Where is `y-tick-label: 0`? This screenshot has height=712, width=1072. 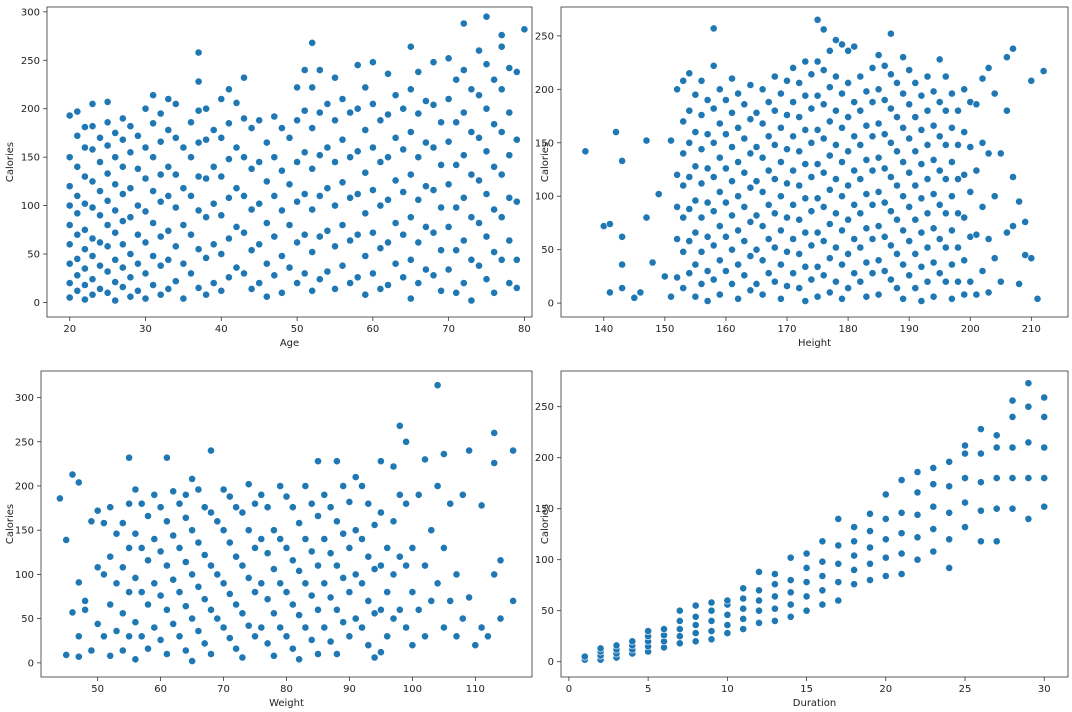 y-tick-label: 0 is located at coordinates (31, 663).